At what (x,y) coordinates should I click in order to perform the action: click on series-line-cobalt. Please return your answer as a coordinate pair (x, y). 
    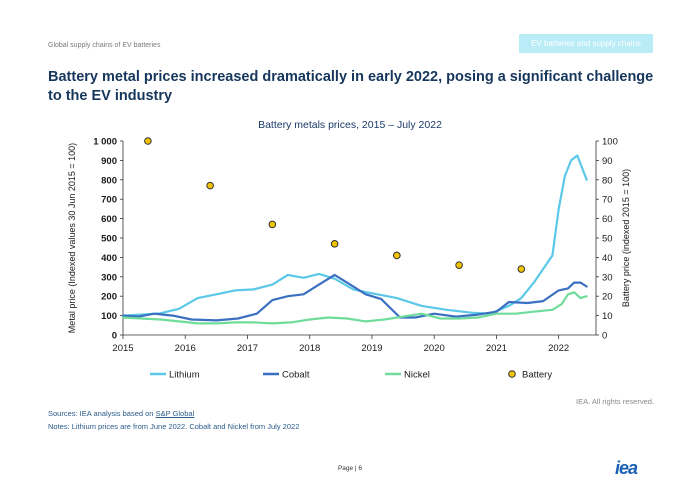
    Looking at the image, I should click on (354, 297).